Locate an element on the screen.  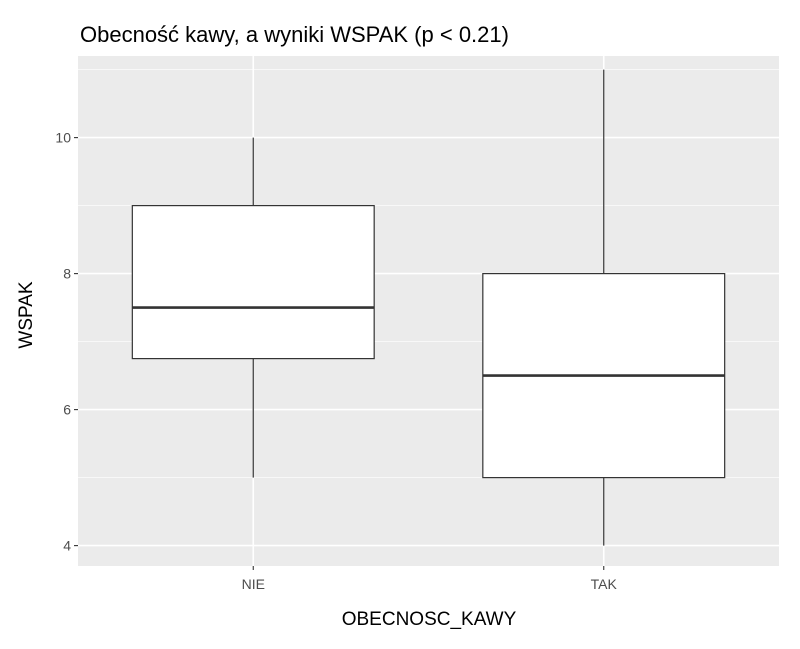
chart-title: Obecność kawy, a wyniki WSPAK (p < 0.21) is located at coordinates (294, 34).